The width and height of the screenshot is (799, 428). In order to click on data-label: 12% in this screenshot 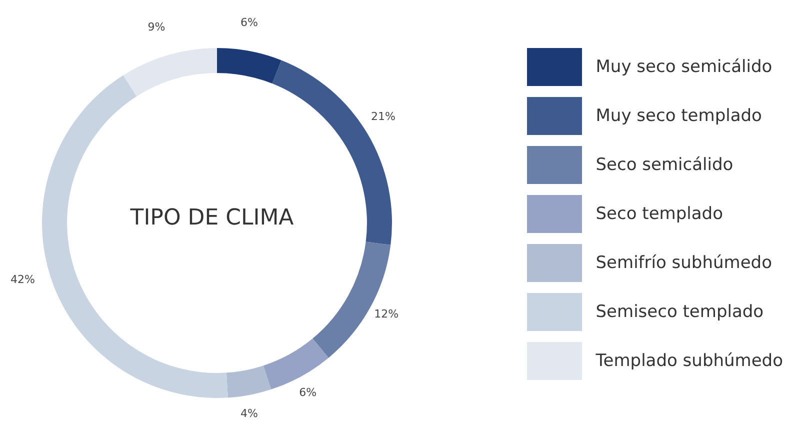, I will do `click(386, 313)`.